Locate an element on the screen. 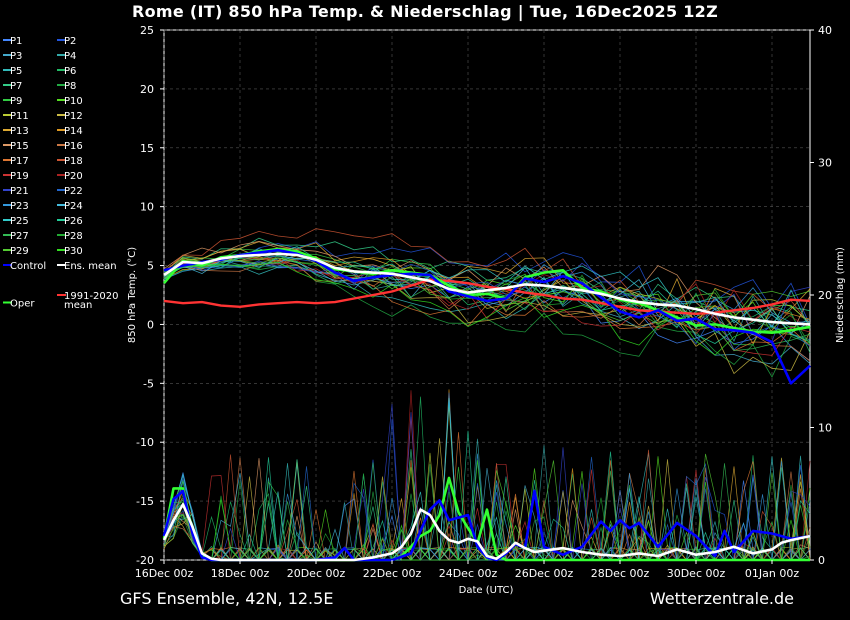  y-tick-label-8: -15 is located at coordinates (145, 501).